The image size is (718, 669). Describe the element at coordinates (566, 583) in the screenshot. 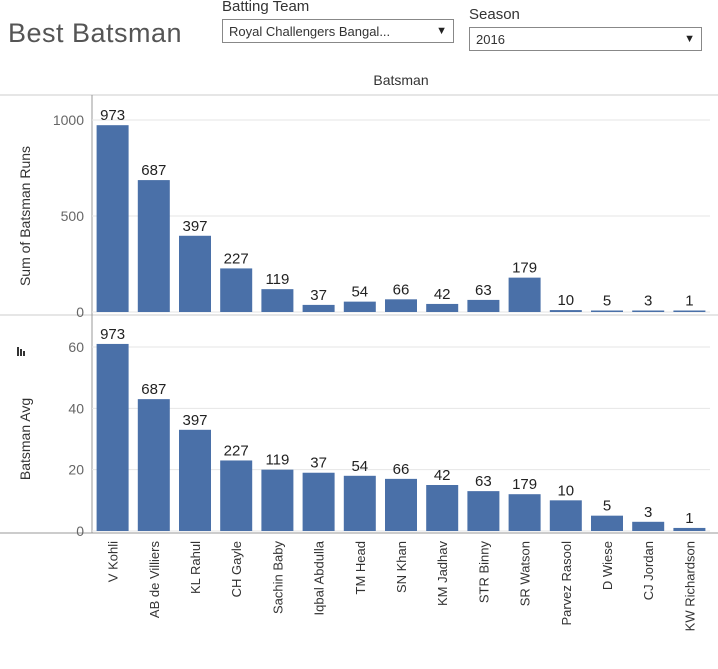

I see `category-label: Parvez Rasool` at that location.